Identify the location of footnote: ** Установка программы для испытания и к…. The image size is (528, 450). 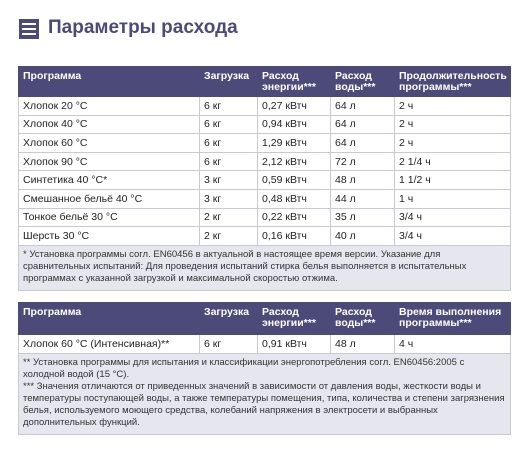
(244, 368).